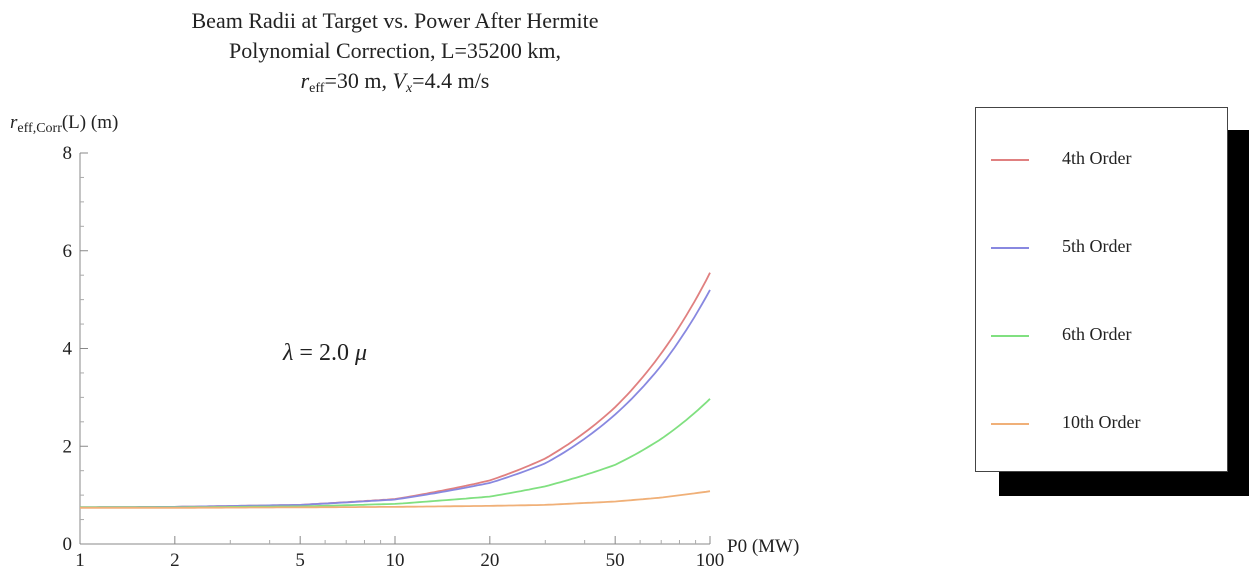 Image resolution: width=1249 pixels, height=574 pixels. Describe the element at coordinates (90, 122) in the screenshot. I see `y-axis-label-rest: (L) (m)` at that location.